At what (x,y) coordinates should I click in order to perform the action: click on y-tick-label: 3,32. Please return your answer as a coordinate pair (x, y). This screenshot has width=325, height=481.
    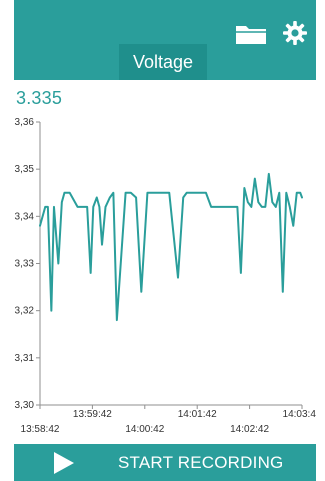
    Looking at the image, I should click on (25, 311).